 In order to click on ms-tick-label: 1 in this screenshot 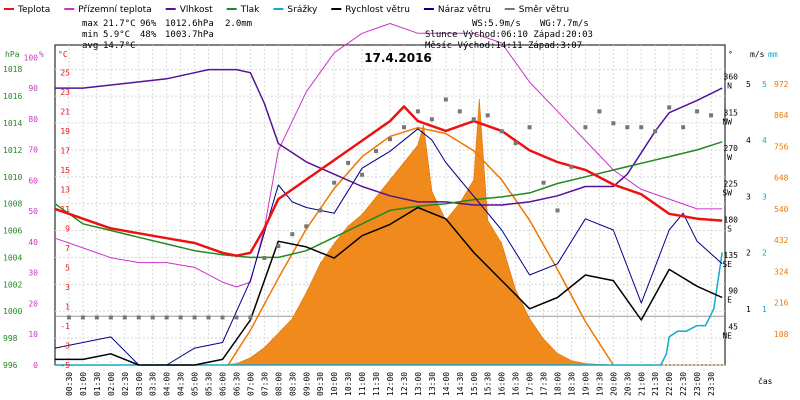, I will do `click(748, 309)`.